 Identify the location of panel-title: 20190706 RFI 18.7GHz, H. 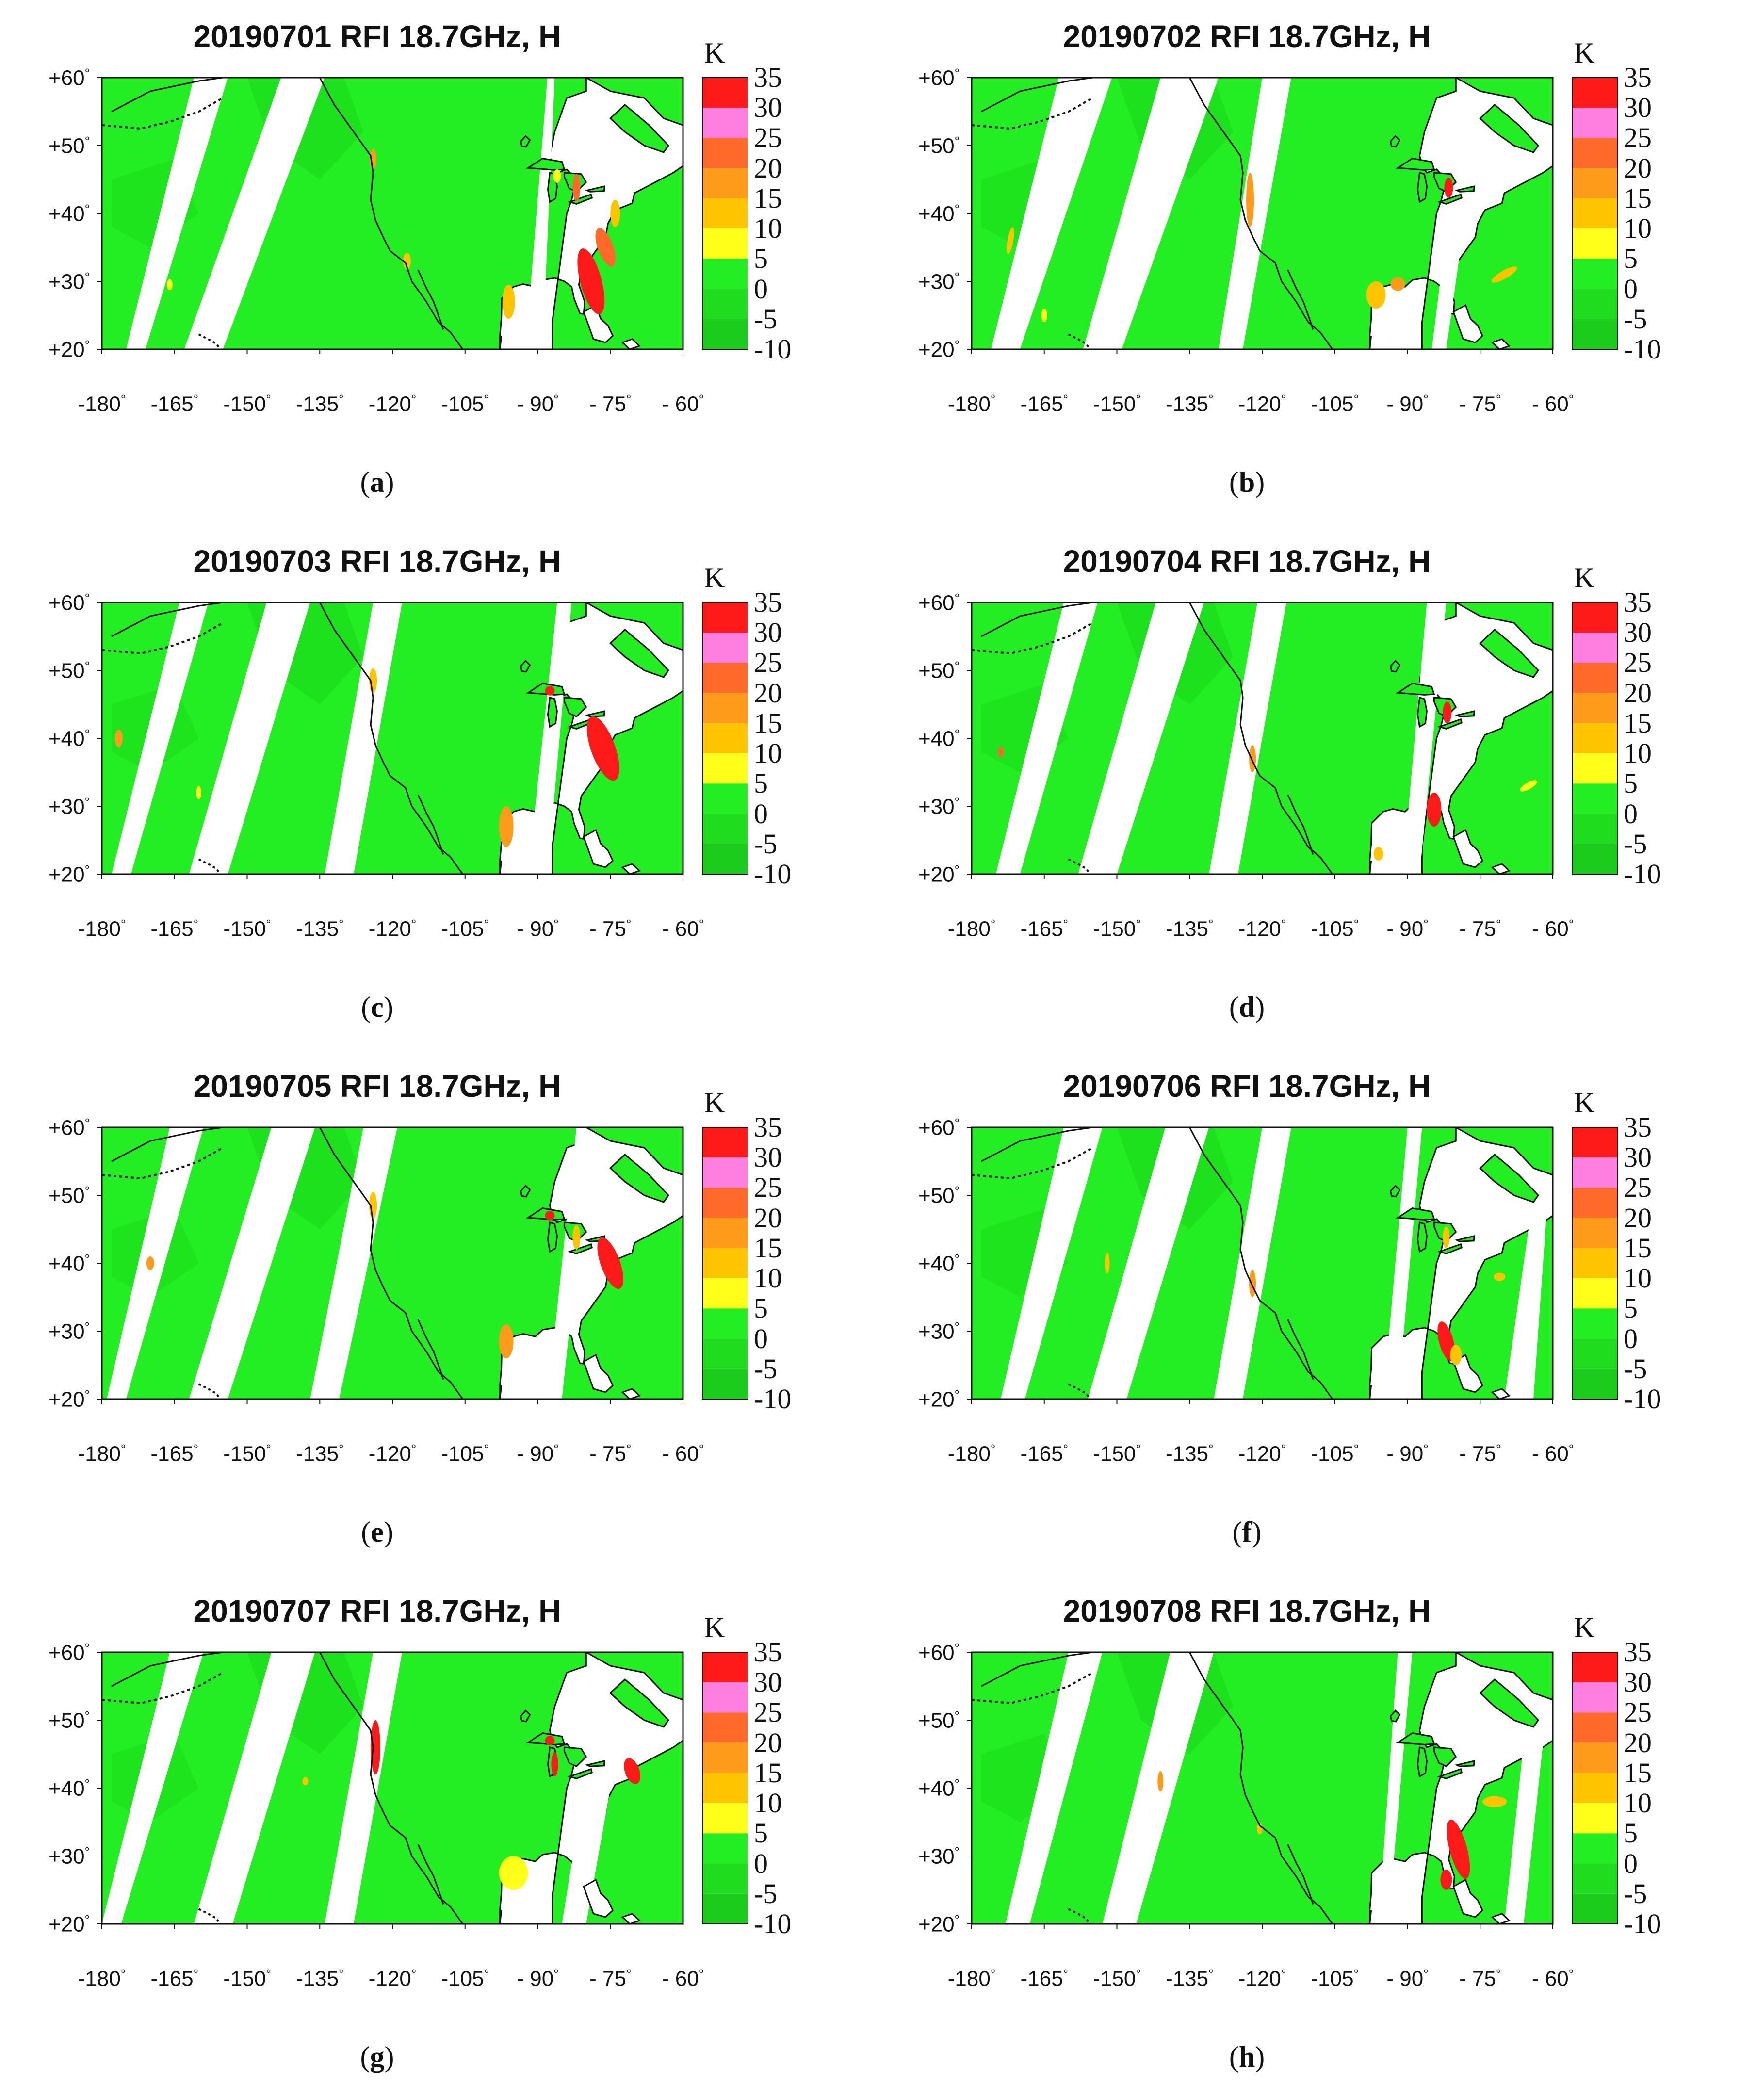
(1247, 1086).